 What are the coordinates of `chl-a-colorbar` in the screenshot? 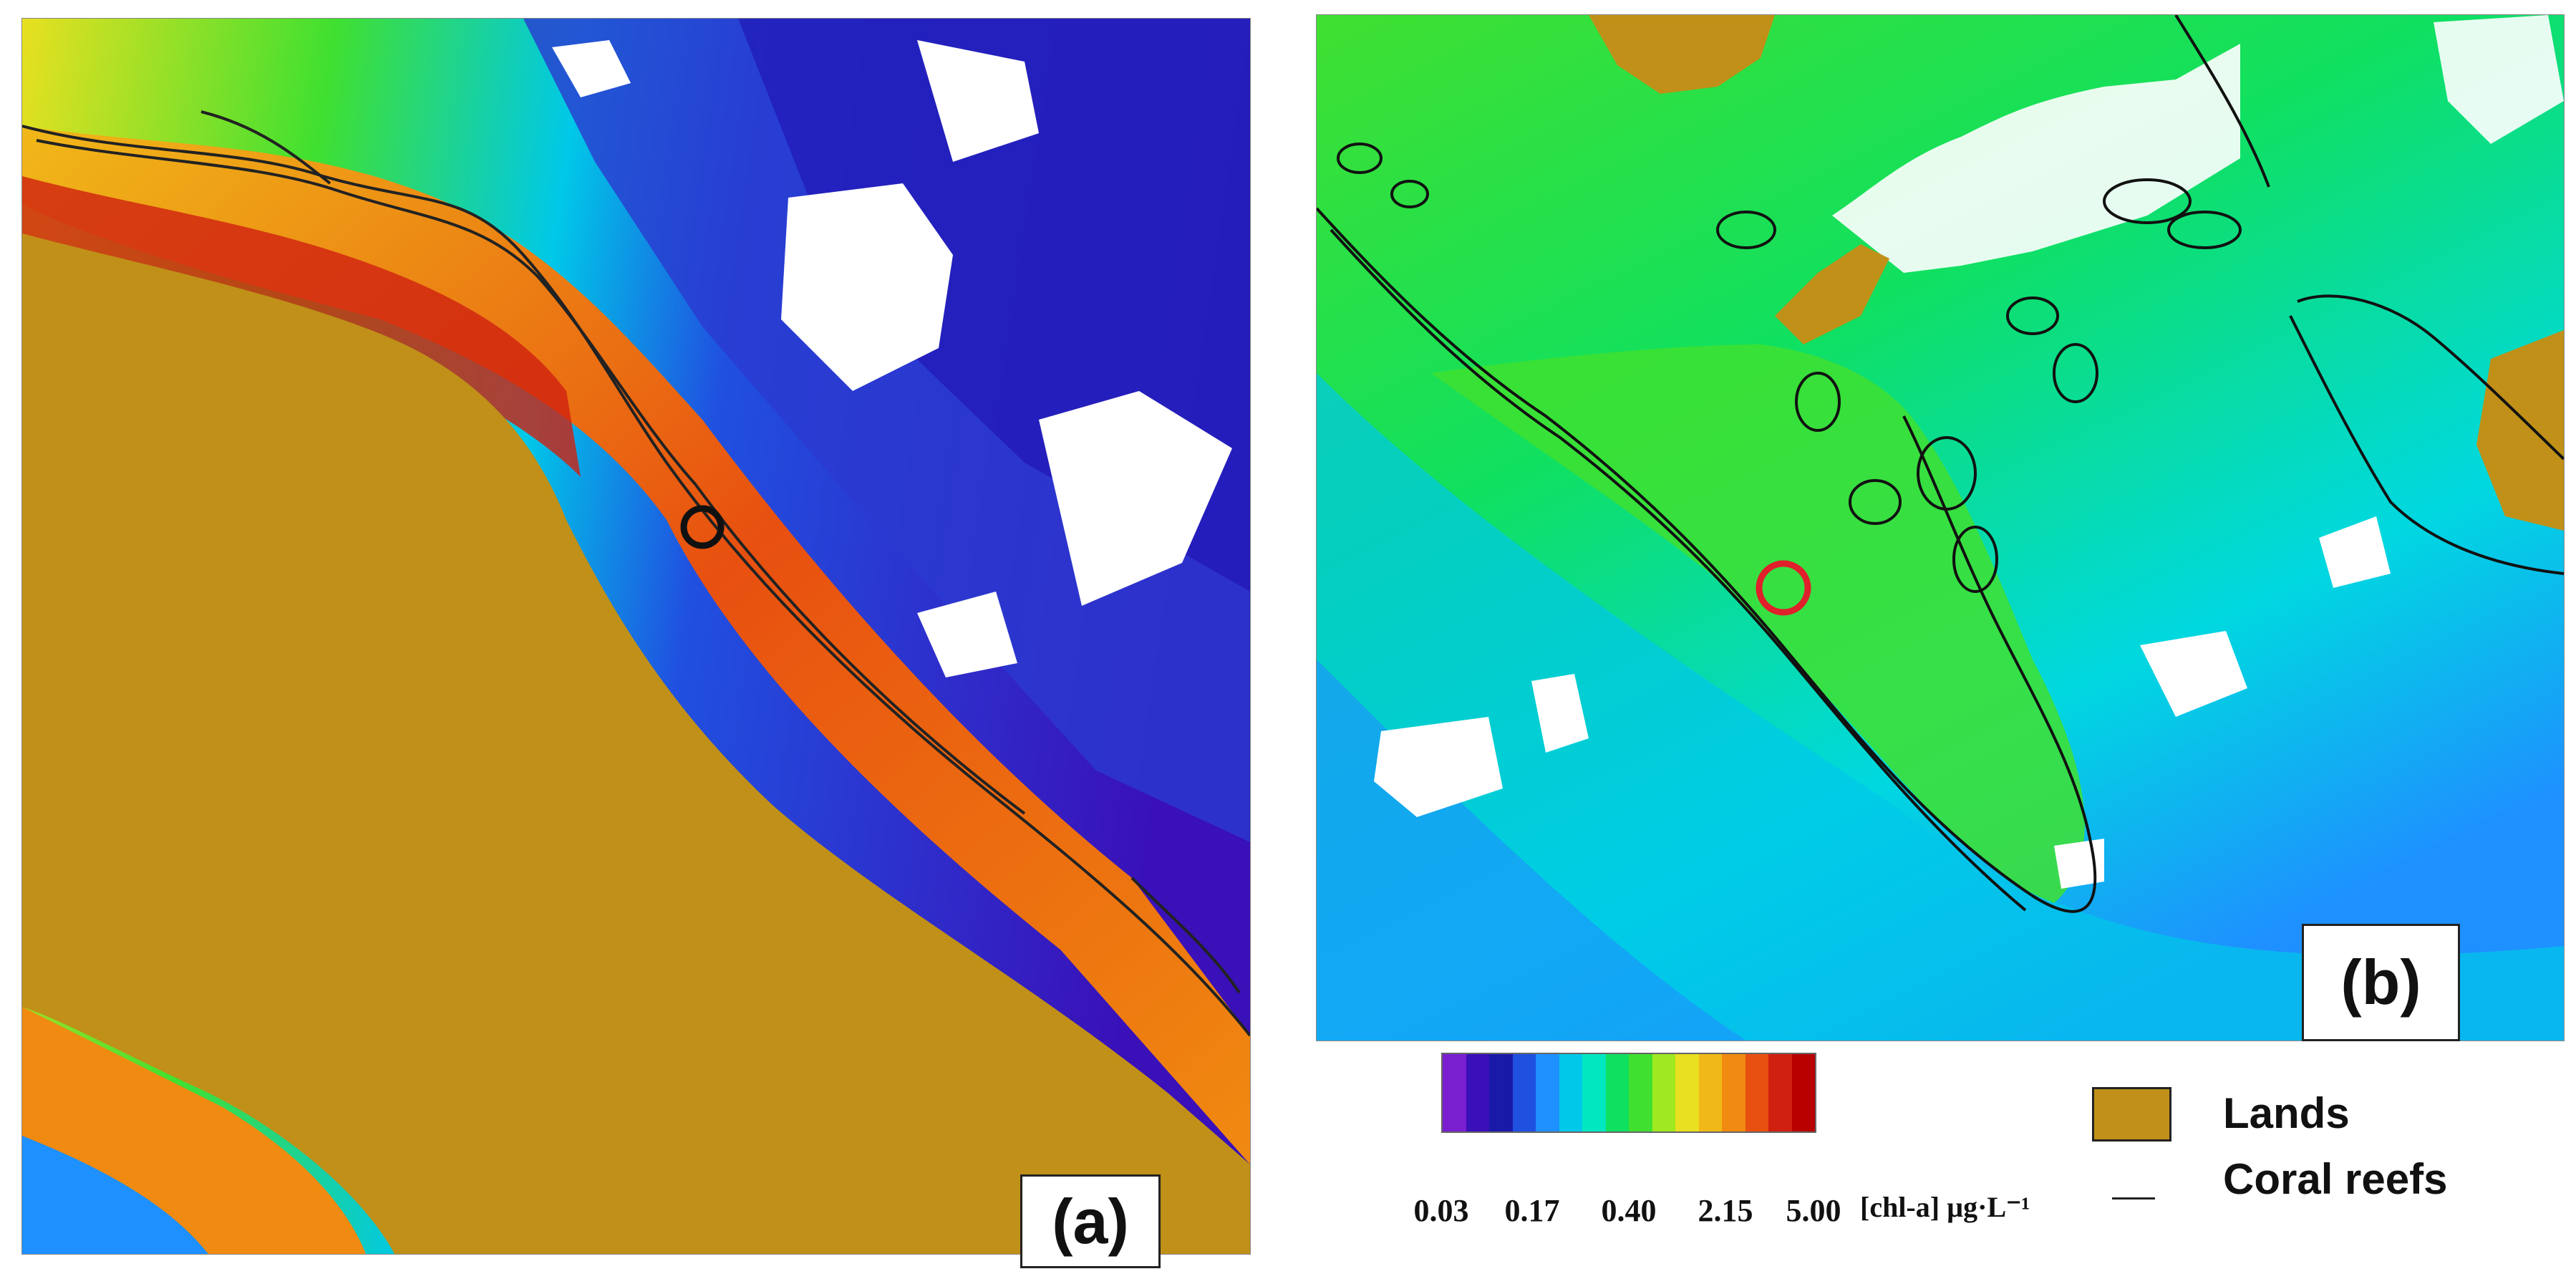 It's located at (1628, 1093).